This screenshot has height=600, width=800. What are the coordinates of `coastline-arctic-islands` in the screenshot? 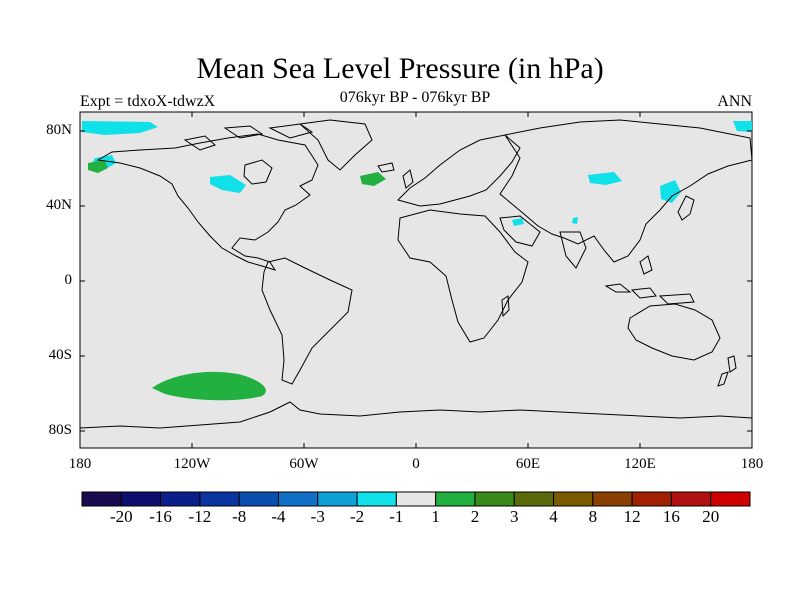 It's located at (248, 137).